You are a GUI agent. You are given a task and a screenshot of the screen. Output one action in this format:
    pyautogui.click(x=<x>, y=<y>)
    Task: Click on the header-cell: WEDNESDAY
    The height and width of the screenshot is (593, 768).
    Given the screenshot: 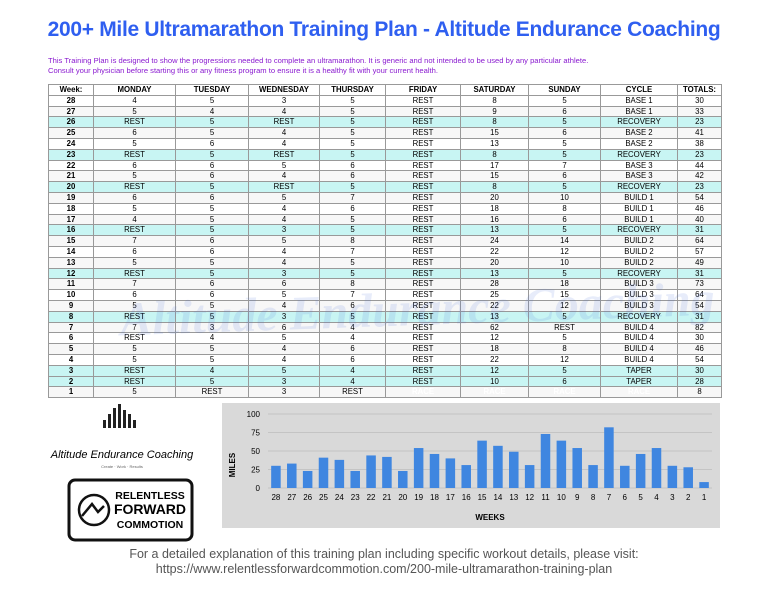 What is the action you would take?
    pyautogui.click(x=284, y=90)
    